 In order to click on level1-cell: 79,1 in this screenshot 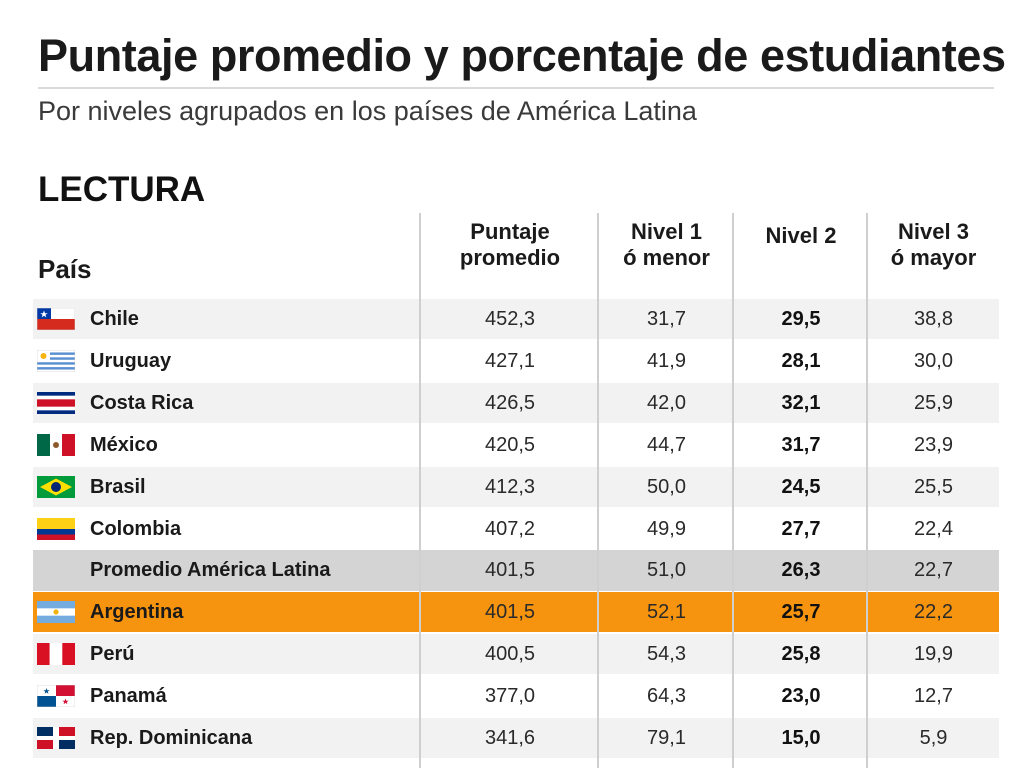, I will do `click(666, 738)`.